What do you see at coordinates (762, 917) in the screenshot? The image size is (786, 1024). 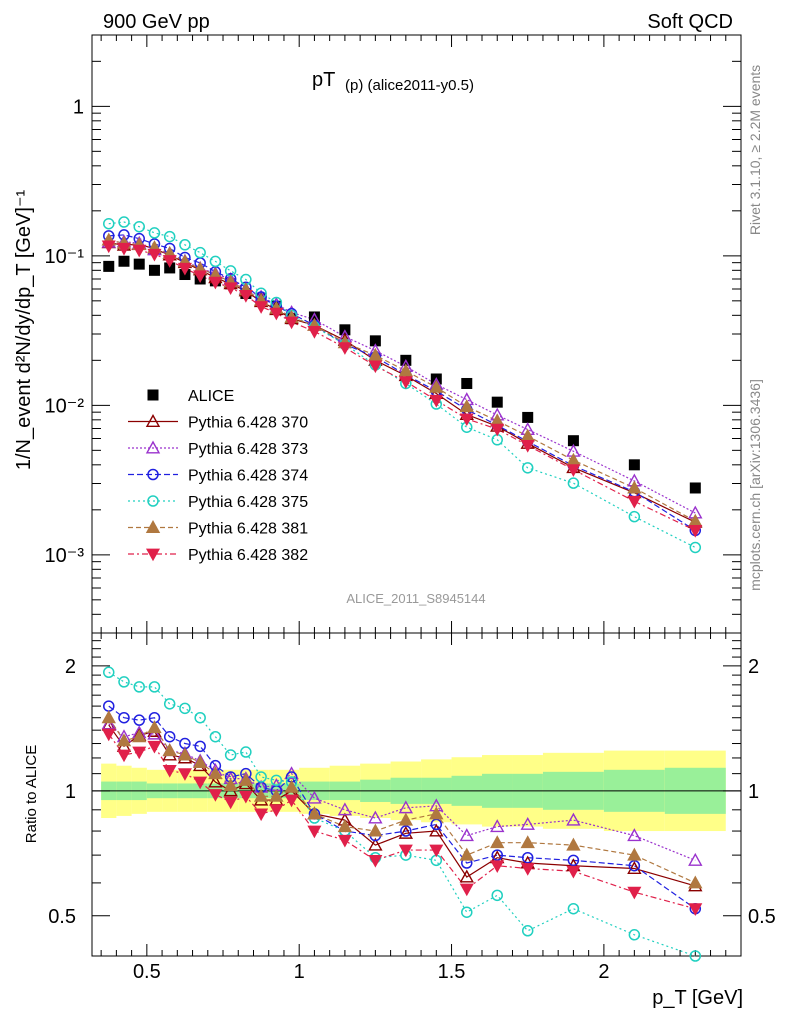 I see `ratio-y-tick-label-right: 0.5` at bounding box center [762, 917].